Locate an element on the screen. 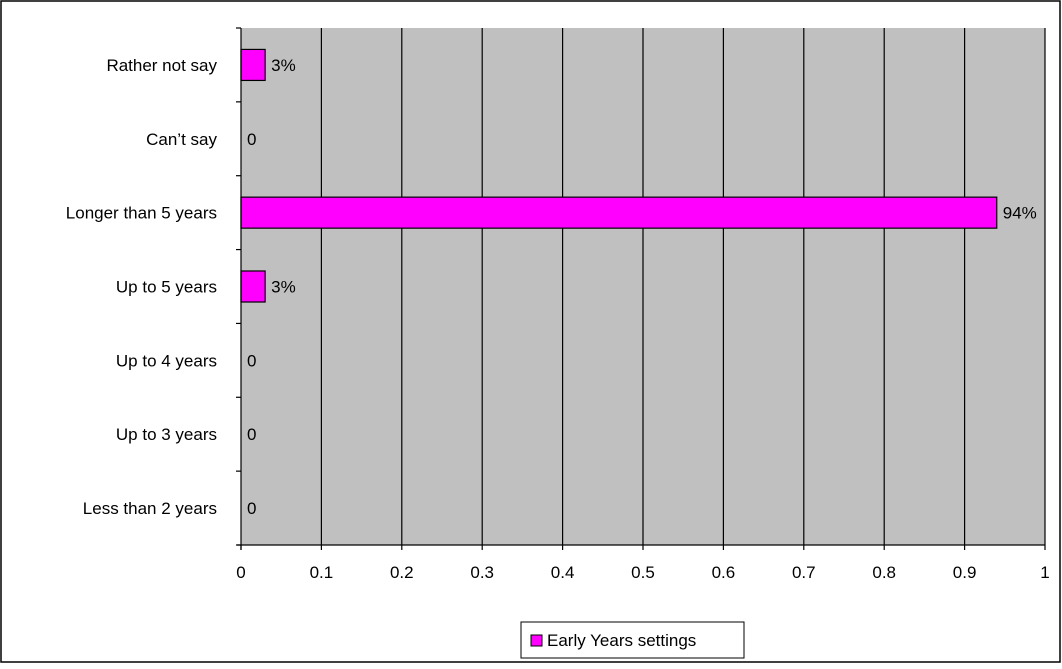 The height and width of the screenshot is (669, 1062). legend-label: Early Years settings is located at coordinates (621, 640).